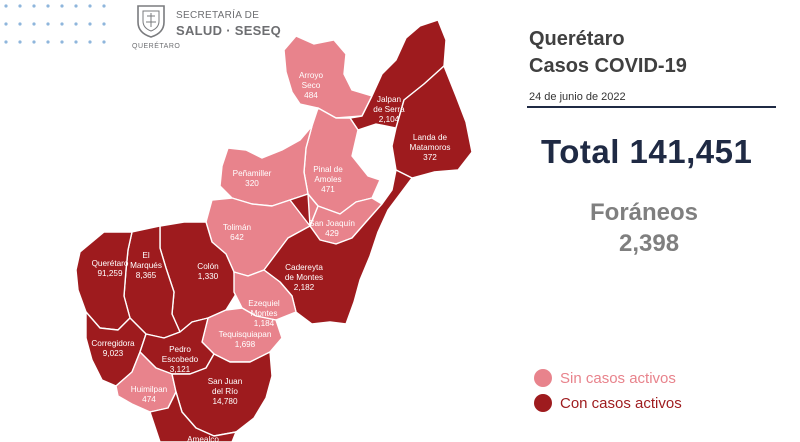  What do you see at coordinates (577, 39) in the screenshot?
I see `title-line1: Querétaro` at bounding box center [577, 39].